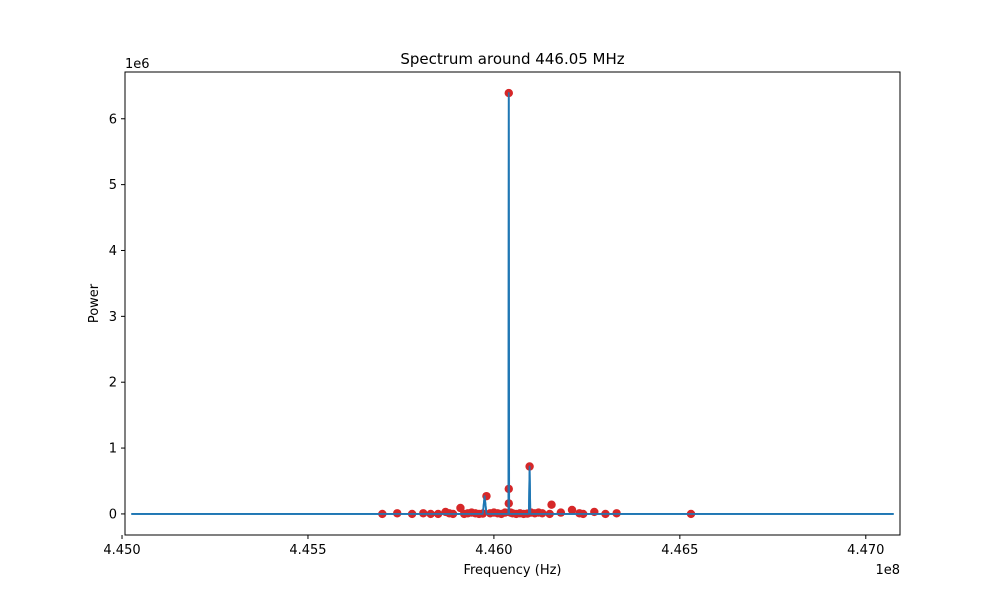 The width and height of the screenshot is (1000, 600). What do you see at coordinates (113, 185) in the screenshot?
I see `y-tick-label: 5` at bounding box center [113, 185].